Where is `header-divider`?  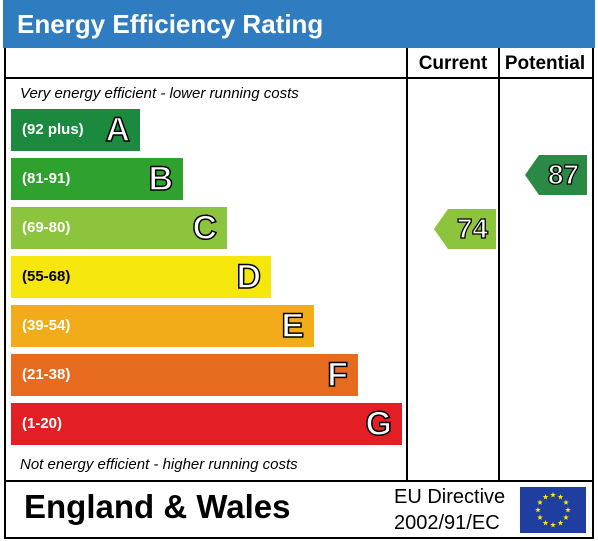
header-divider is located at coordinates (299, 78).